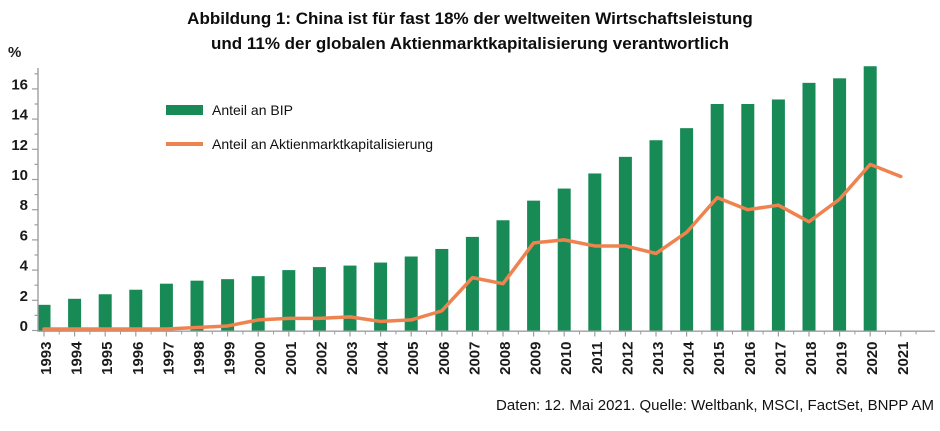  What do you see at coordinates (381, 296) in the screenshot?
I see `bar-2004` at bounding box center [381, 296].